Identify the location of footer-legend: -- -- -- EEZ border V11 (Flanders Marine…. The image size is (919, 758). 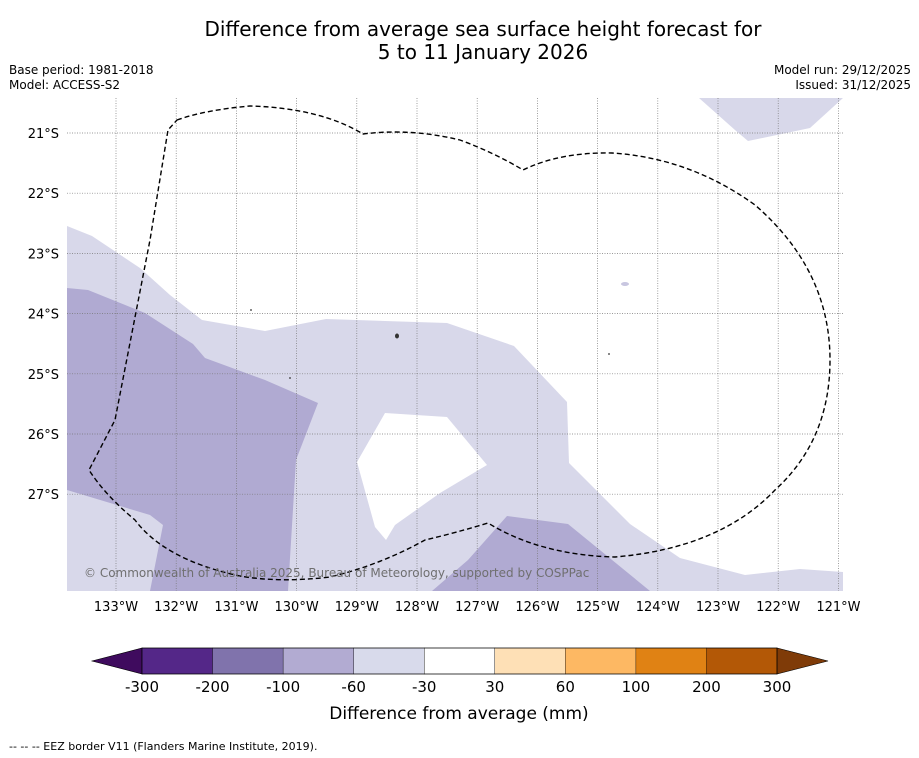
(163, 746).